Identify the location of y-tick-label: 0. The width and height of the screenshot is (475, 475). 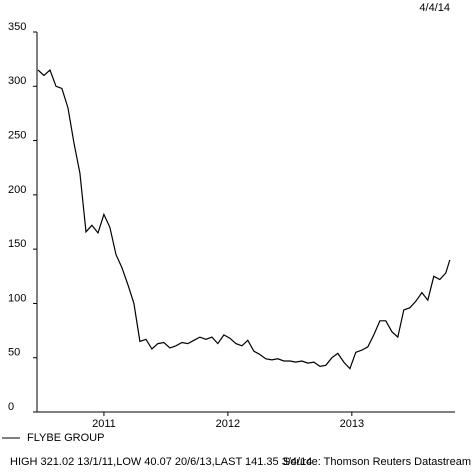
(11, 407).